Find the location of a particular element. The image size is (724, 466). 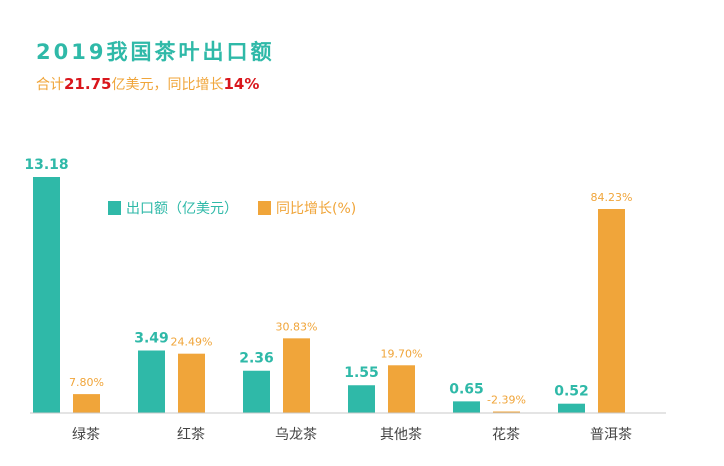

data-label-export-2: 2.36 is located at coordinates (256, 359).